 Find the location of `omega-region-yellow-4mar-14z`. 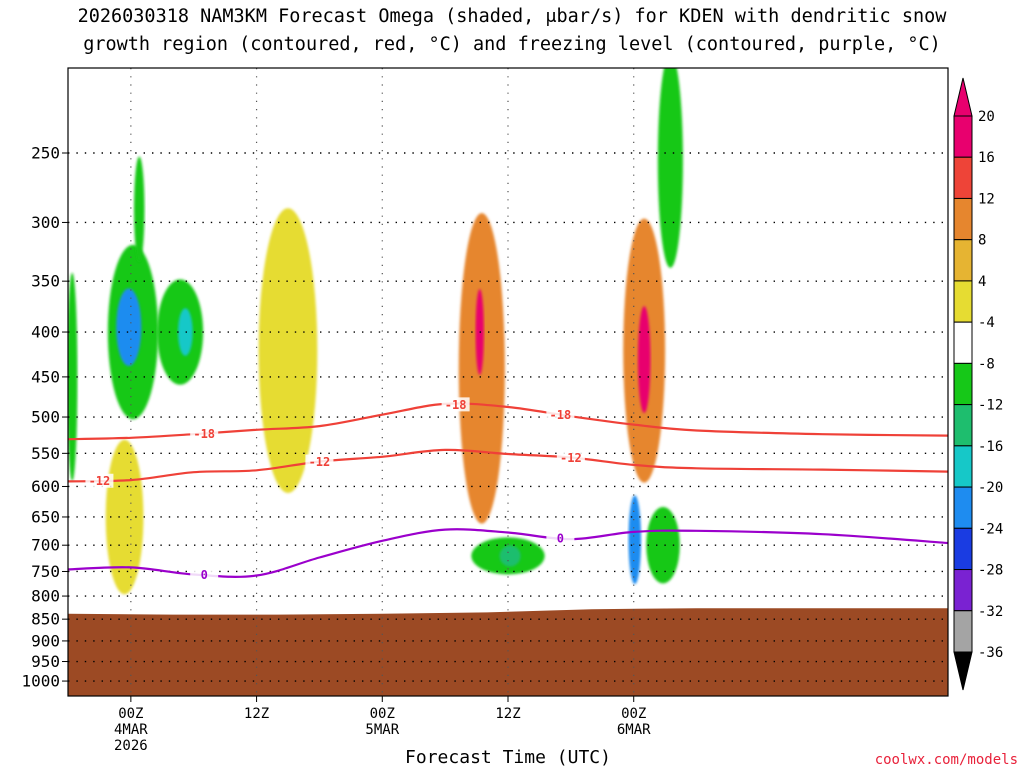

omega-region-yellow-4mar-14z is located at coordinates (288, 350).